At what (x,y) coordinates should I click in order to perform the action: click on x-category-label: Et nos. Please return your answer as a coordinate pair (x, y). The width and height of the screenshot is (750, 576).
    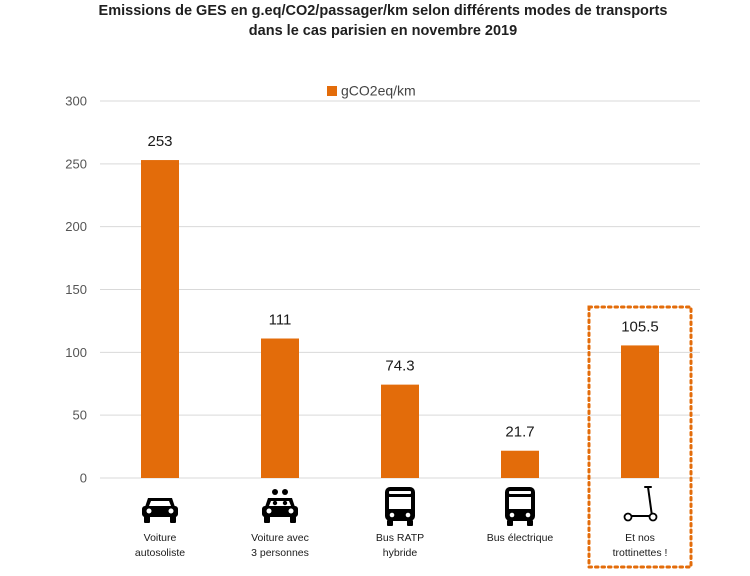
    Looking at the image, I should click on (640, 538).